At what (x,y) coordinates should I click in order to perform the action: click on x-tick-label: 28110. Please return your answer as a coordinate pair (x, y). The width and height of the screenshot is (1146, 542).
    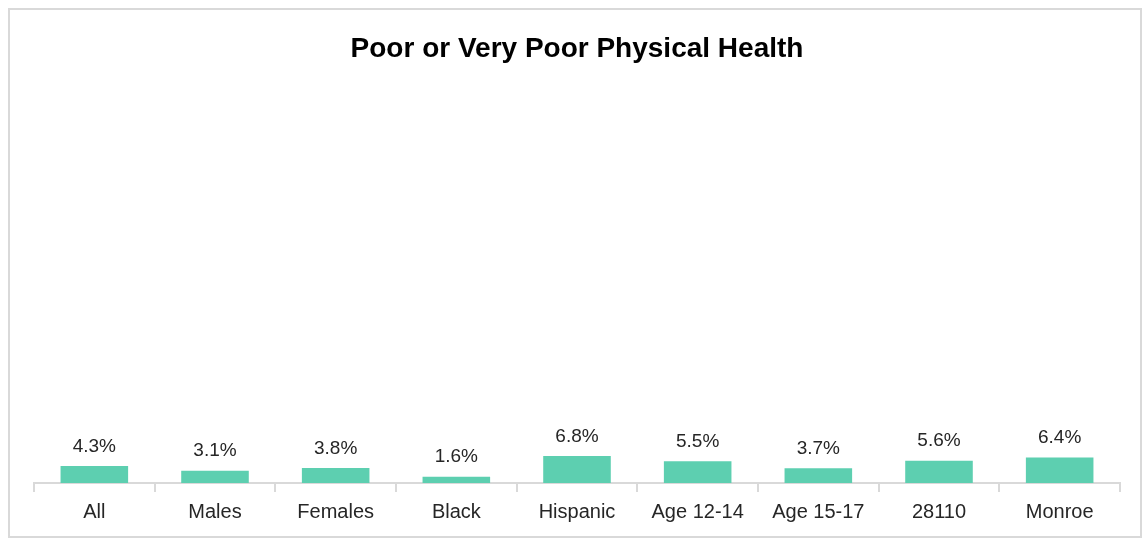
    Looking at the image, I should click on (939, 510).